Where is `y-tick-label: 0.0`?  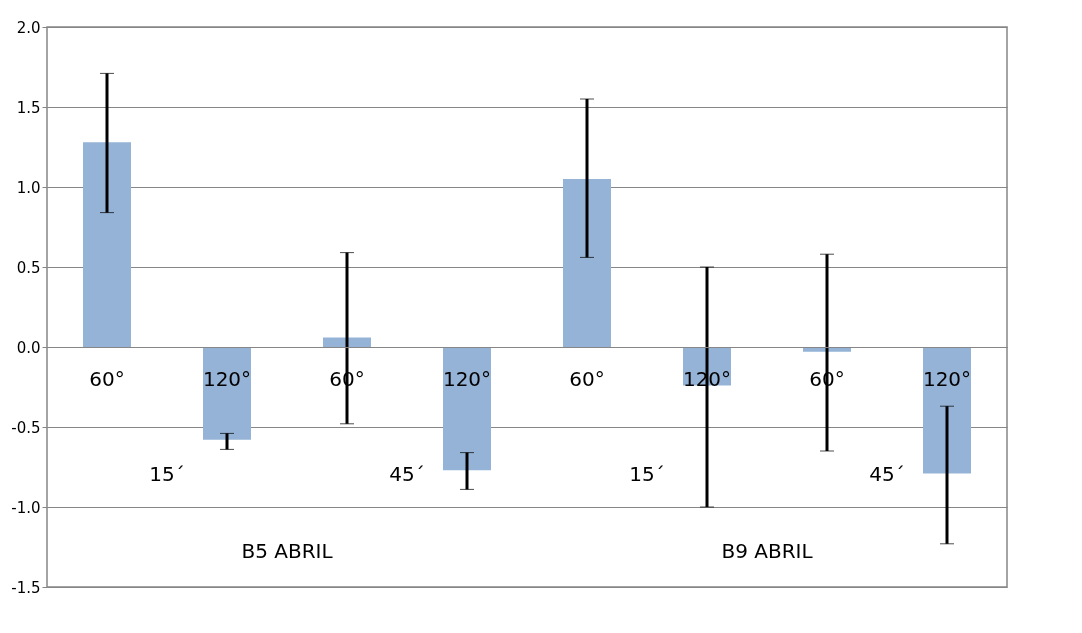
y-tick-label: 0.0 is located at coordinates (28, 347).